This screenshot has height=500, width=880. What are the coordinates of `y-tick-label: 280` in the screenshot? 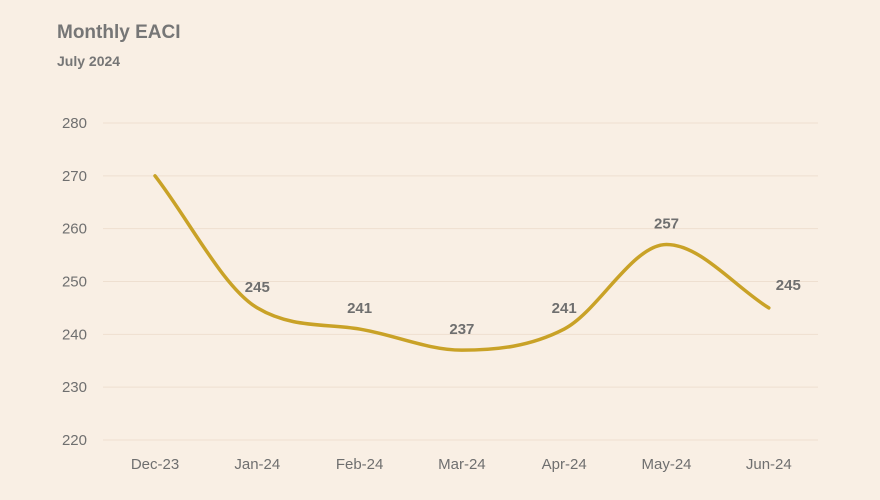 It's located at (74, 123).